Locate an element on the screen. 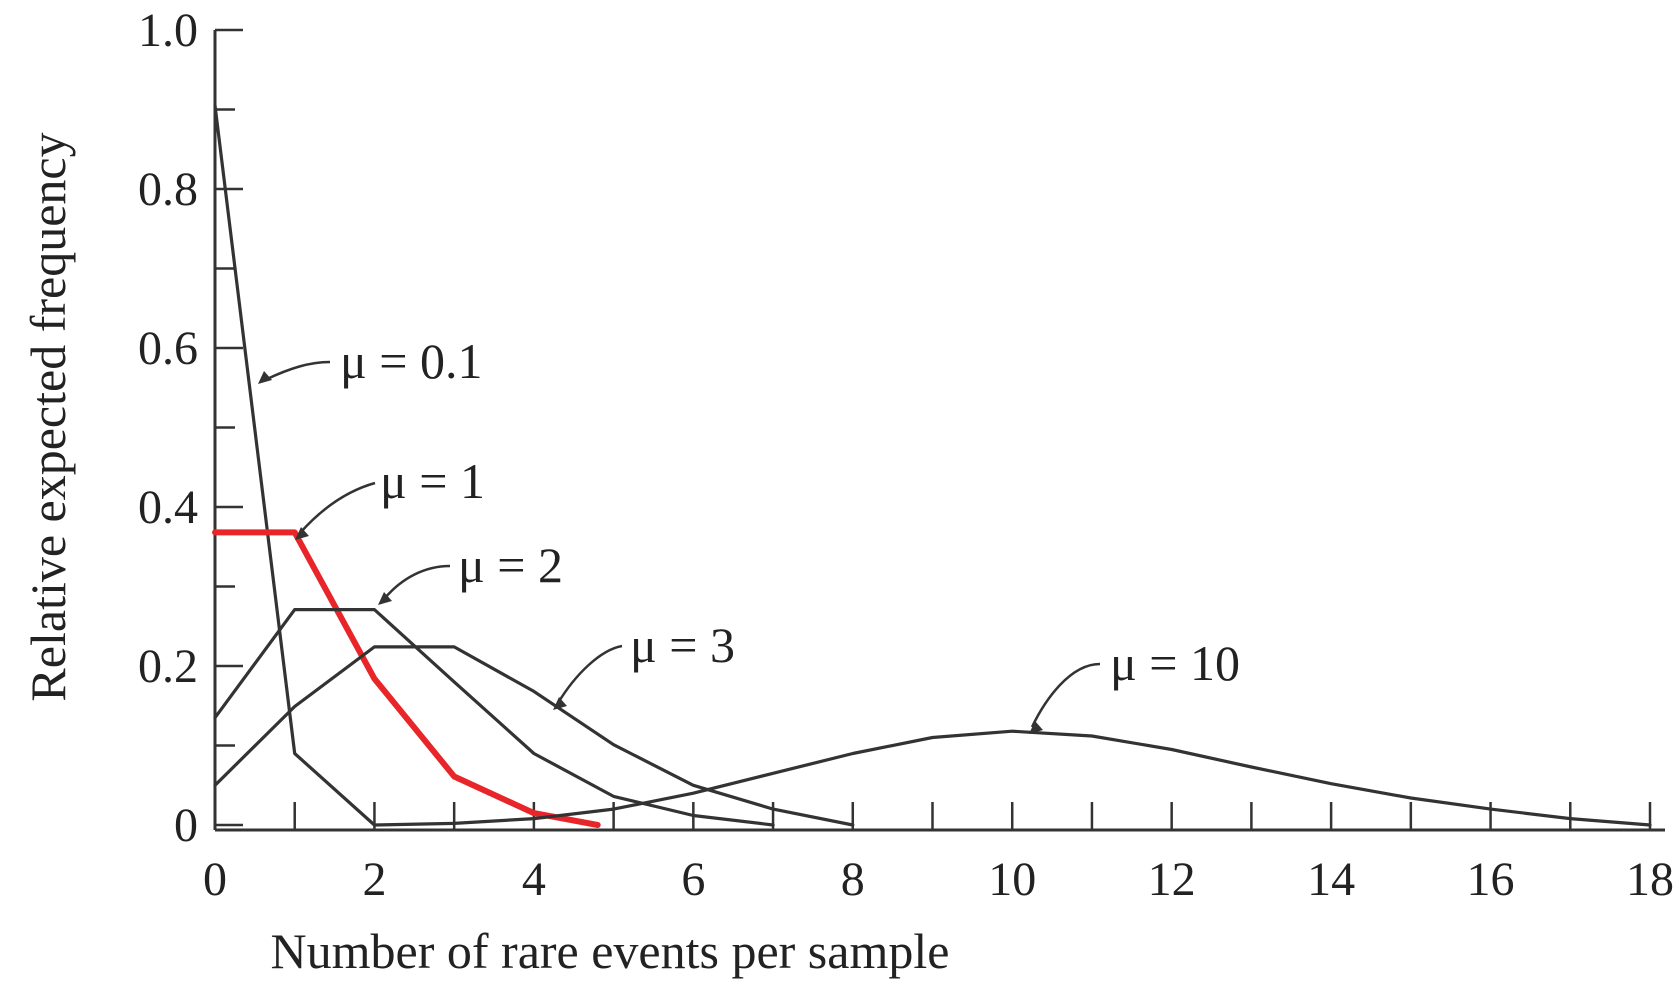  series-annotation-label: μ = 0.1 is located at coordinates (411, 361).